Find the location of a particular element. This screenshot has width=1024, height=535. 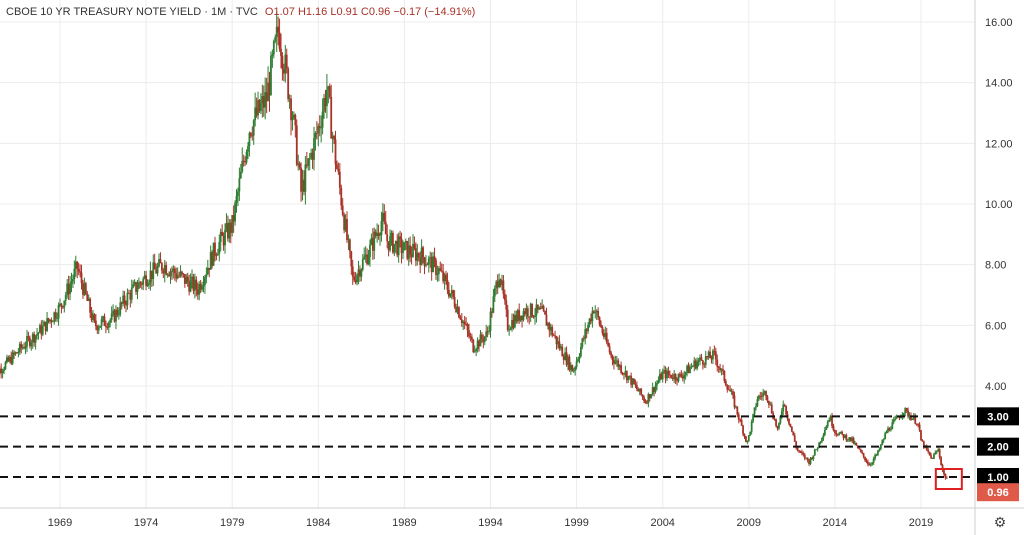

level-label: 2.00 is located at coordinates (997, 448).